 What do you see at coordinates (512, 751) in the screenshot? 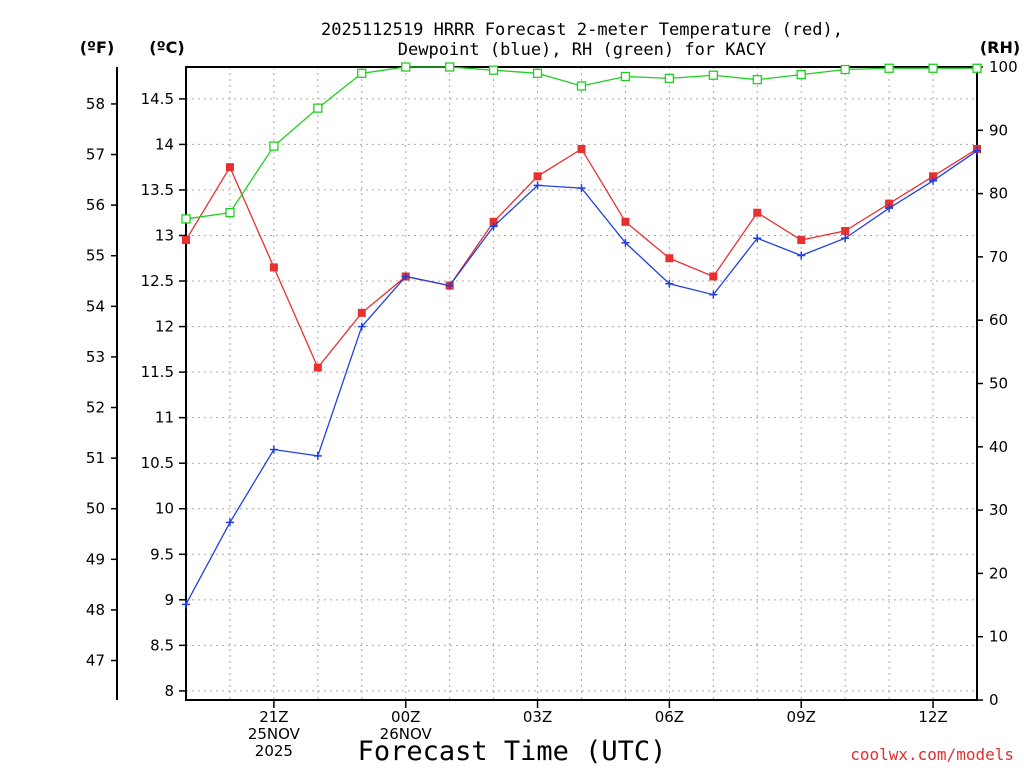
I see `x-axis-label: Forecast Time (UTC)` at bounding box center [512, 751].